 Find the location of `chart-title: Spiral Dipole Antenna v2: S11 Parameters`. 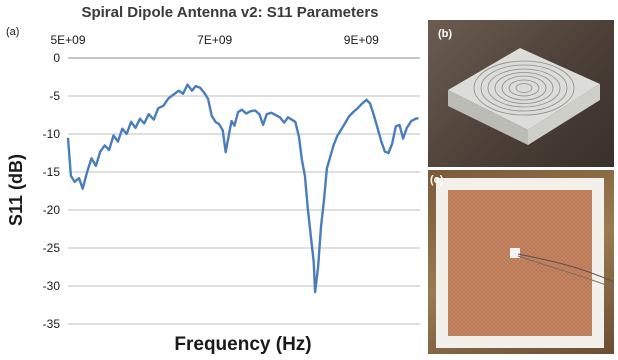

chart-title: Spiral Dipole Antenna v2: S11 Parameters is located at coordinates (230, 12).